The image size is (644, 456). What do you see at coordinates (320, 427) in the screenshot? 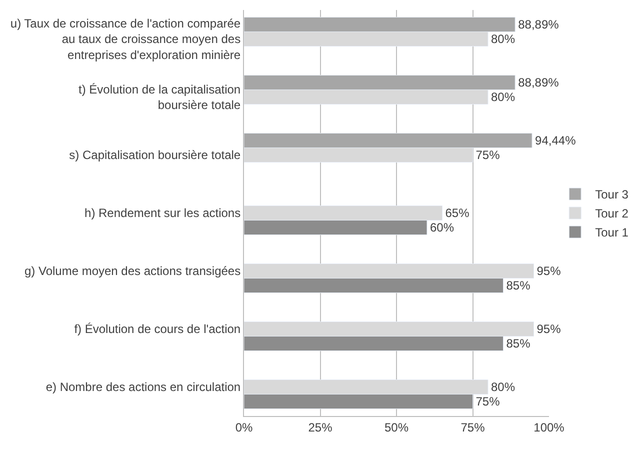
I see `x-tick-label: 25%` at bounding box center [320, 427].